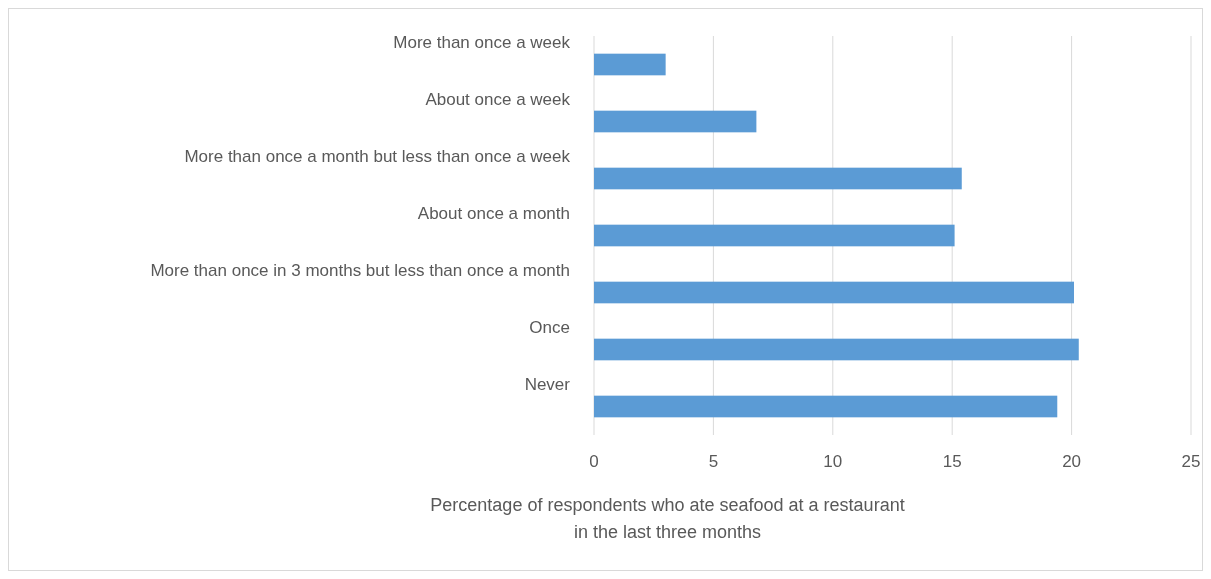 This screenshot has width=1211, height=579. I want to click on x-tick-label: 10, so click(833, 461).